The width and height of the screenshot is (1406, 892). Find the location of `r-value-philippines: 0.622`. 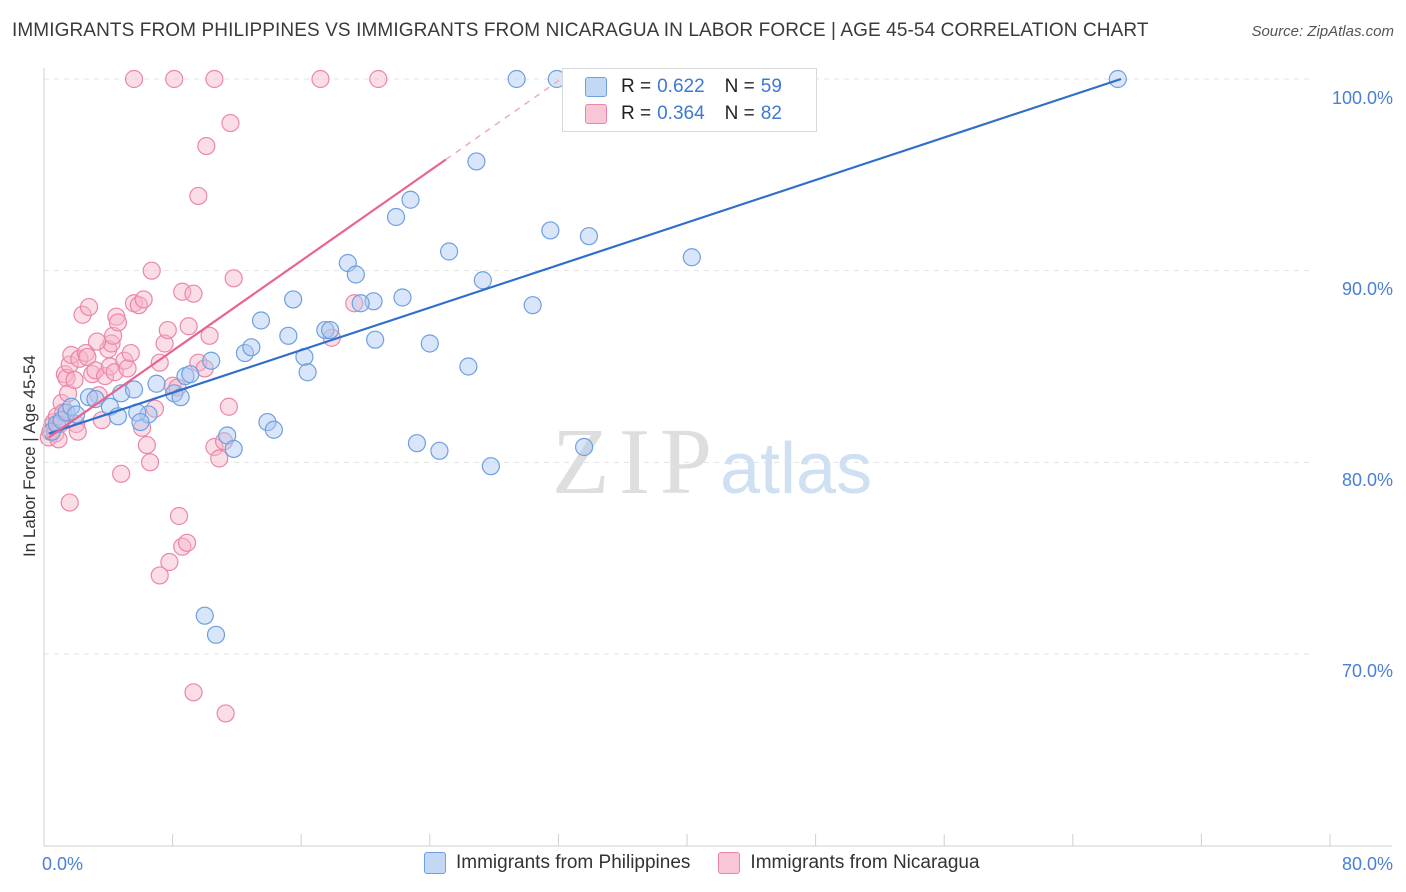

r-value-philippines: 0.622 is located at coordinates (681, 86).